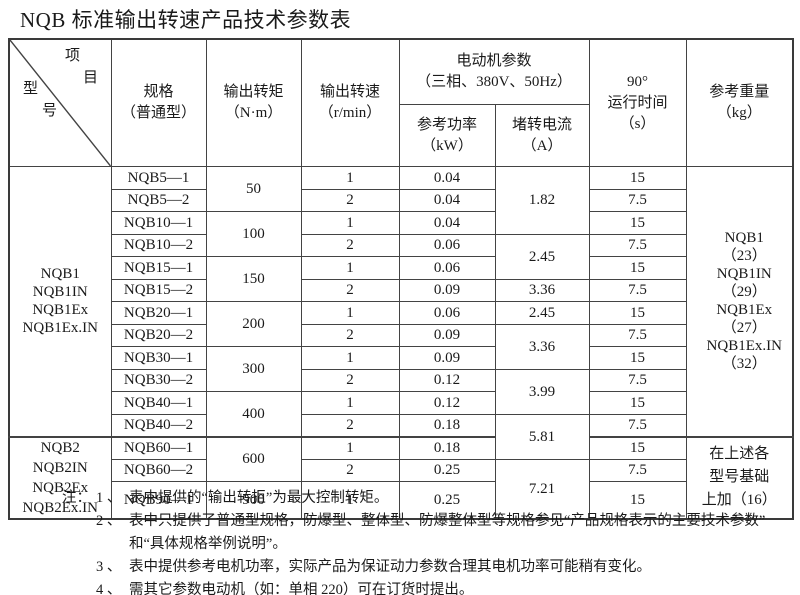  What do you see at coordinates (91, 78) in the screenshot?
I see `diagonal-item-label: 目` at bounding box center [91, 78].